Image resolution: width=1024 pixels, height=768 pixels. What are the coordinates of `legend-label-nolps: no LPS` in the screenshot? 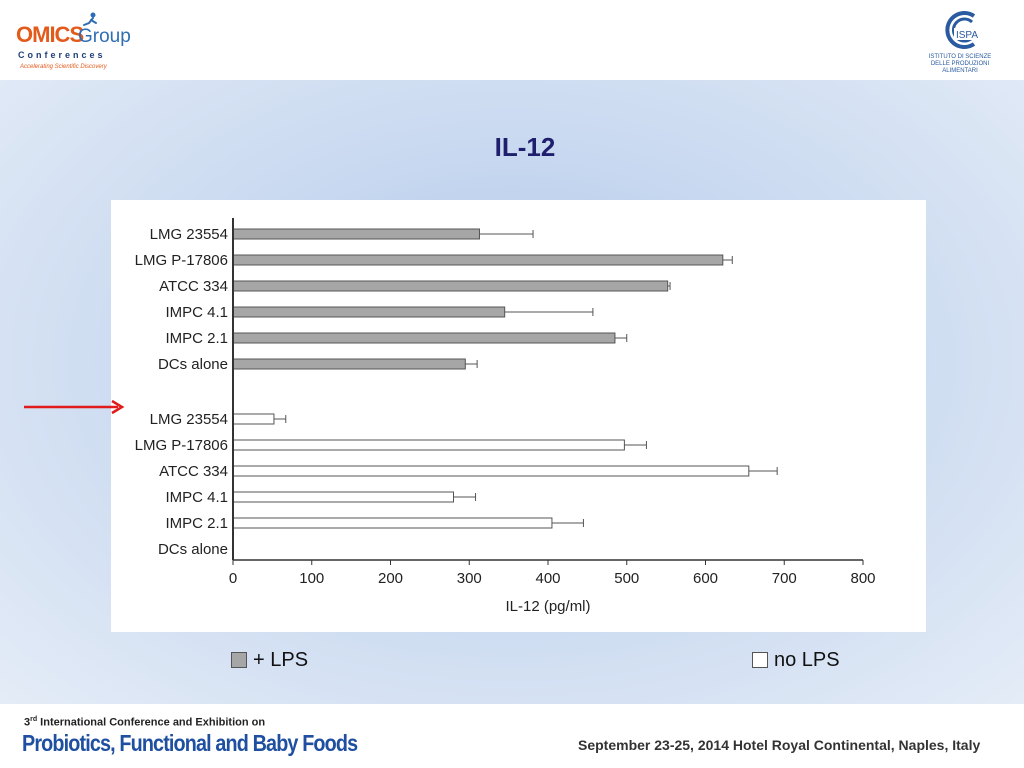 It's located at (807, 659).